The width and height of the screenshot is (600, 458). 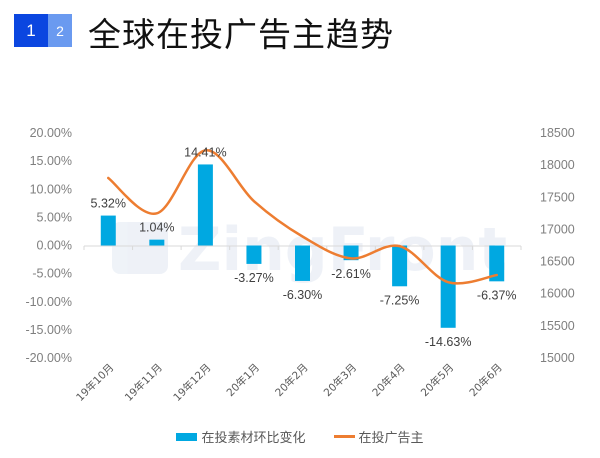 What do you see at coordinates (557, 326) in the screenshot?
I see `y-right-tick-label: 15500` at bounding box center [557, 326].